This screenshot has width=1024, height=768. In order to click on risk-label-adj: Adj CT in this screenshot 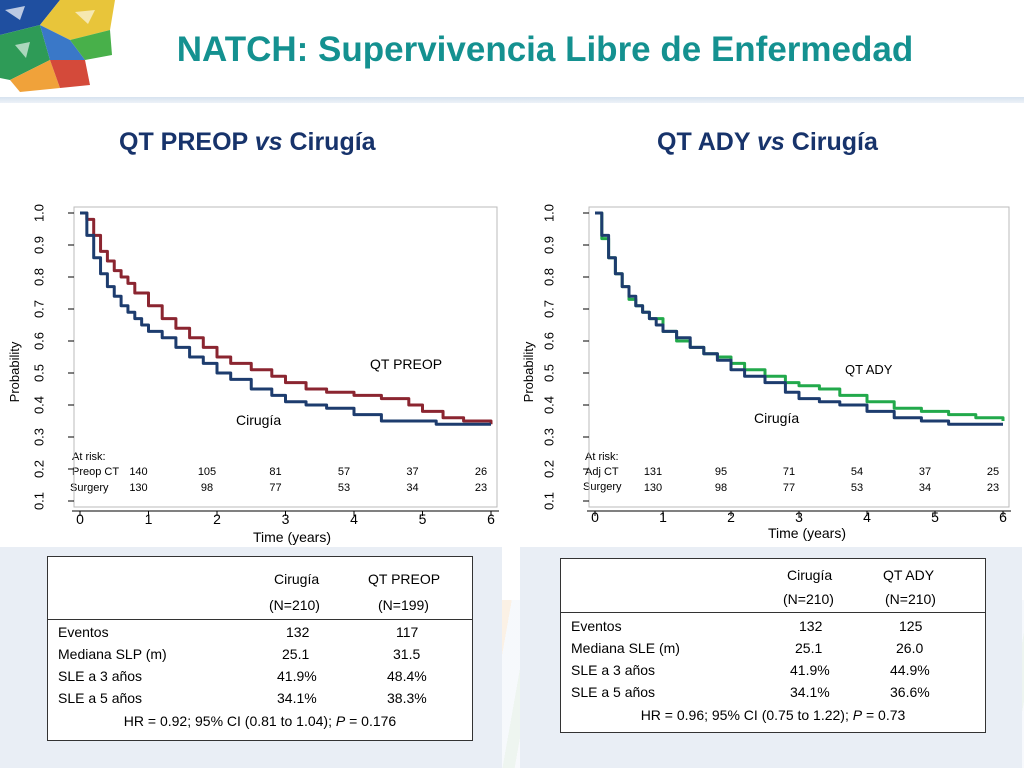, I will do `click(602, 472)`.